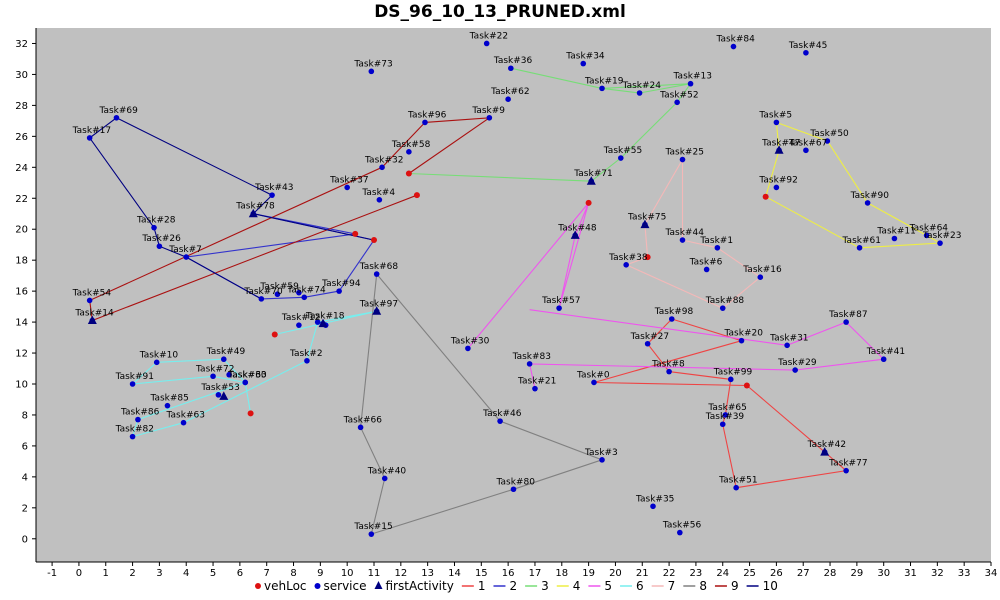  Describe the element at coordinates (722, 573) in the screenshot. I see `x-tick-label: 24` at that location.